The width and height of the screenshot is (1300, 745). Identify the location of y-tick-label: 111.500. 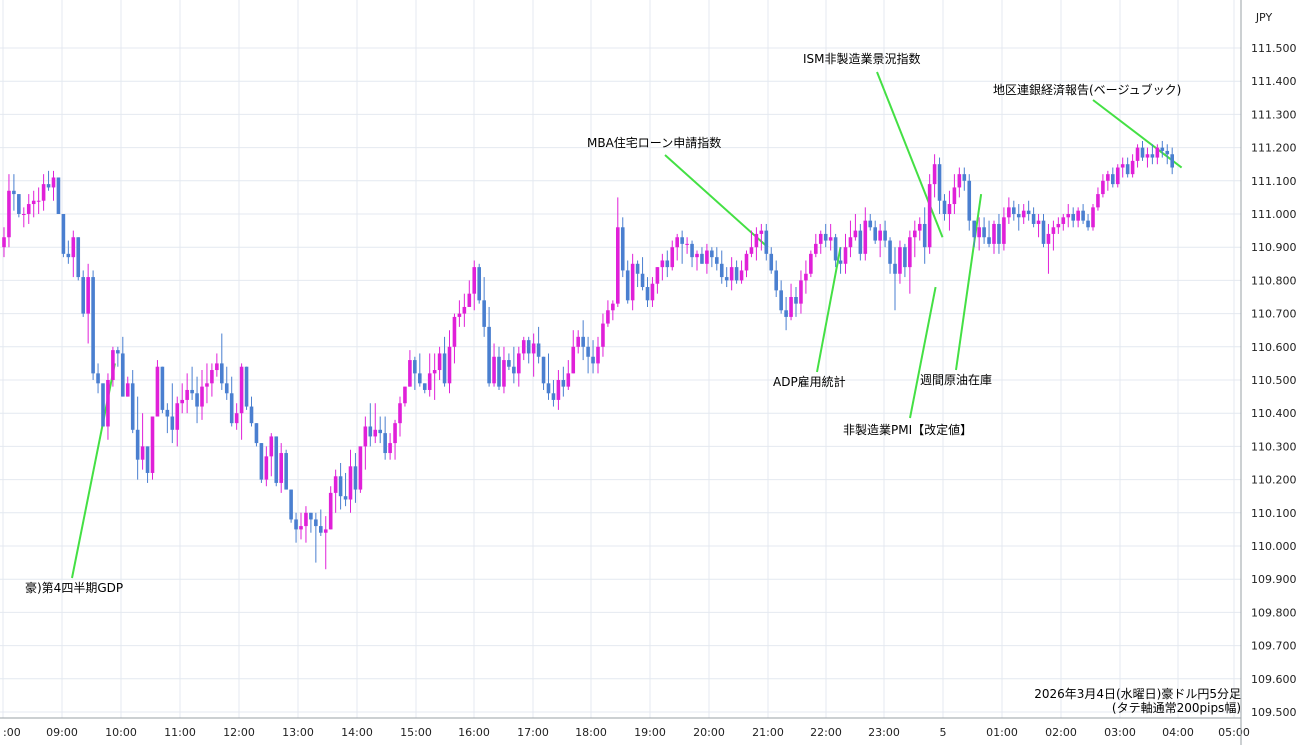
(1274, 48).